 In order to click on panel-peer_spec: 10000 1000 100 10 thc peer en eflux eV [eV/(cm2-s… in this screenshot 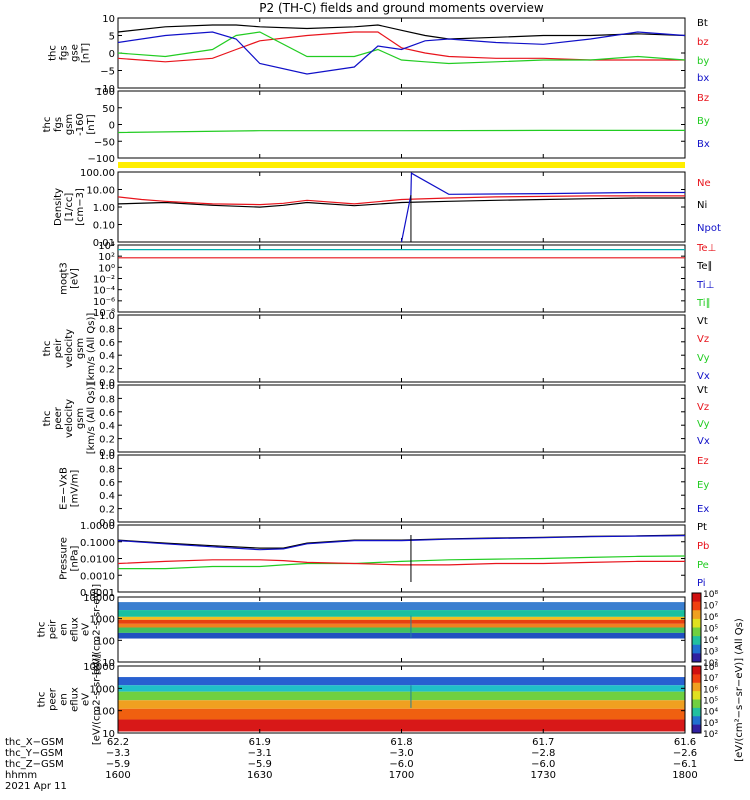, I will do `click(361, 699)`.